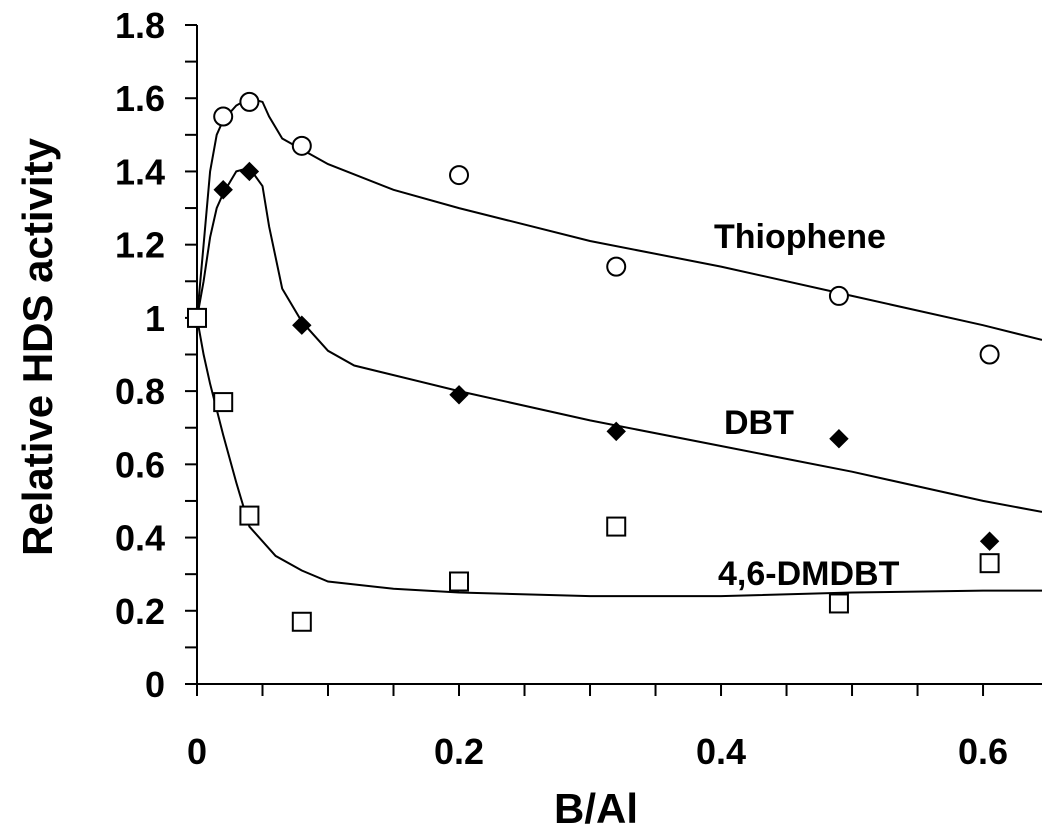 The width and height of the screenshot is (1042, 834). What do you see at coordinates (155, 684) in the screenshot?
I see `y-tick-label: 0` at bounding box center [155, 684].